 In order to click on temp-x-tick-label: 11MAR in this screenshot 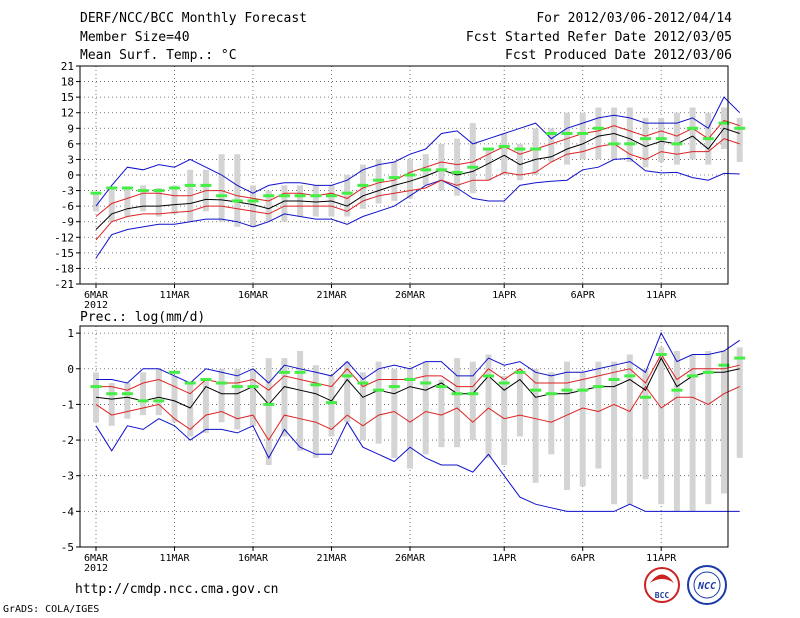, I will do `click(174, 295)`.